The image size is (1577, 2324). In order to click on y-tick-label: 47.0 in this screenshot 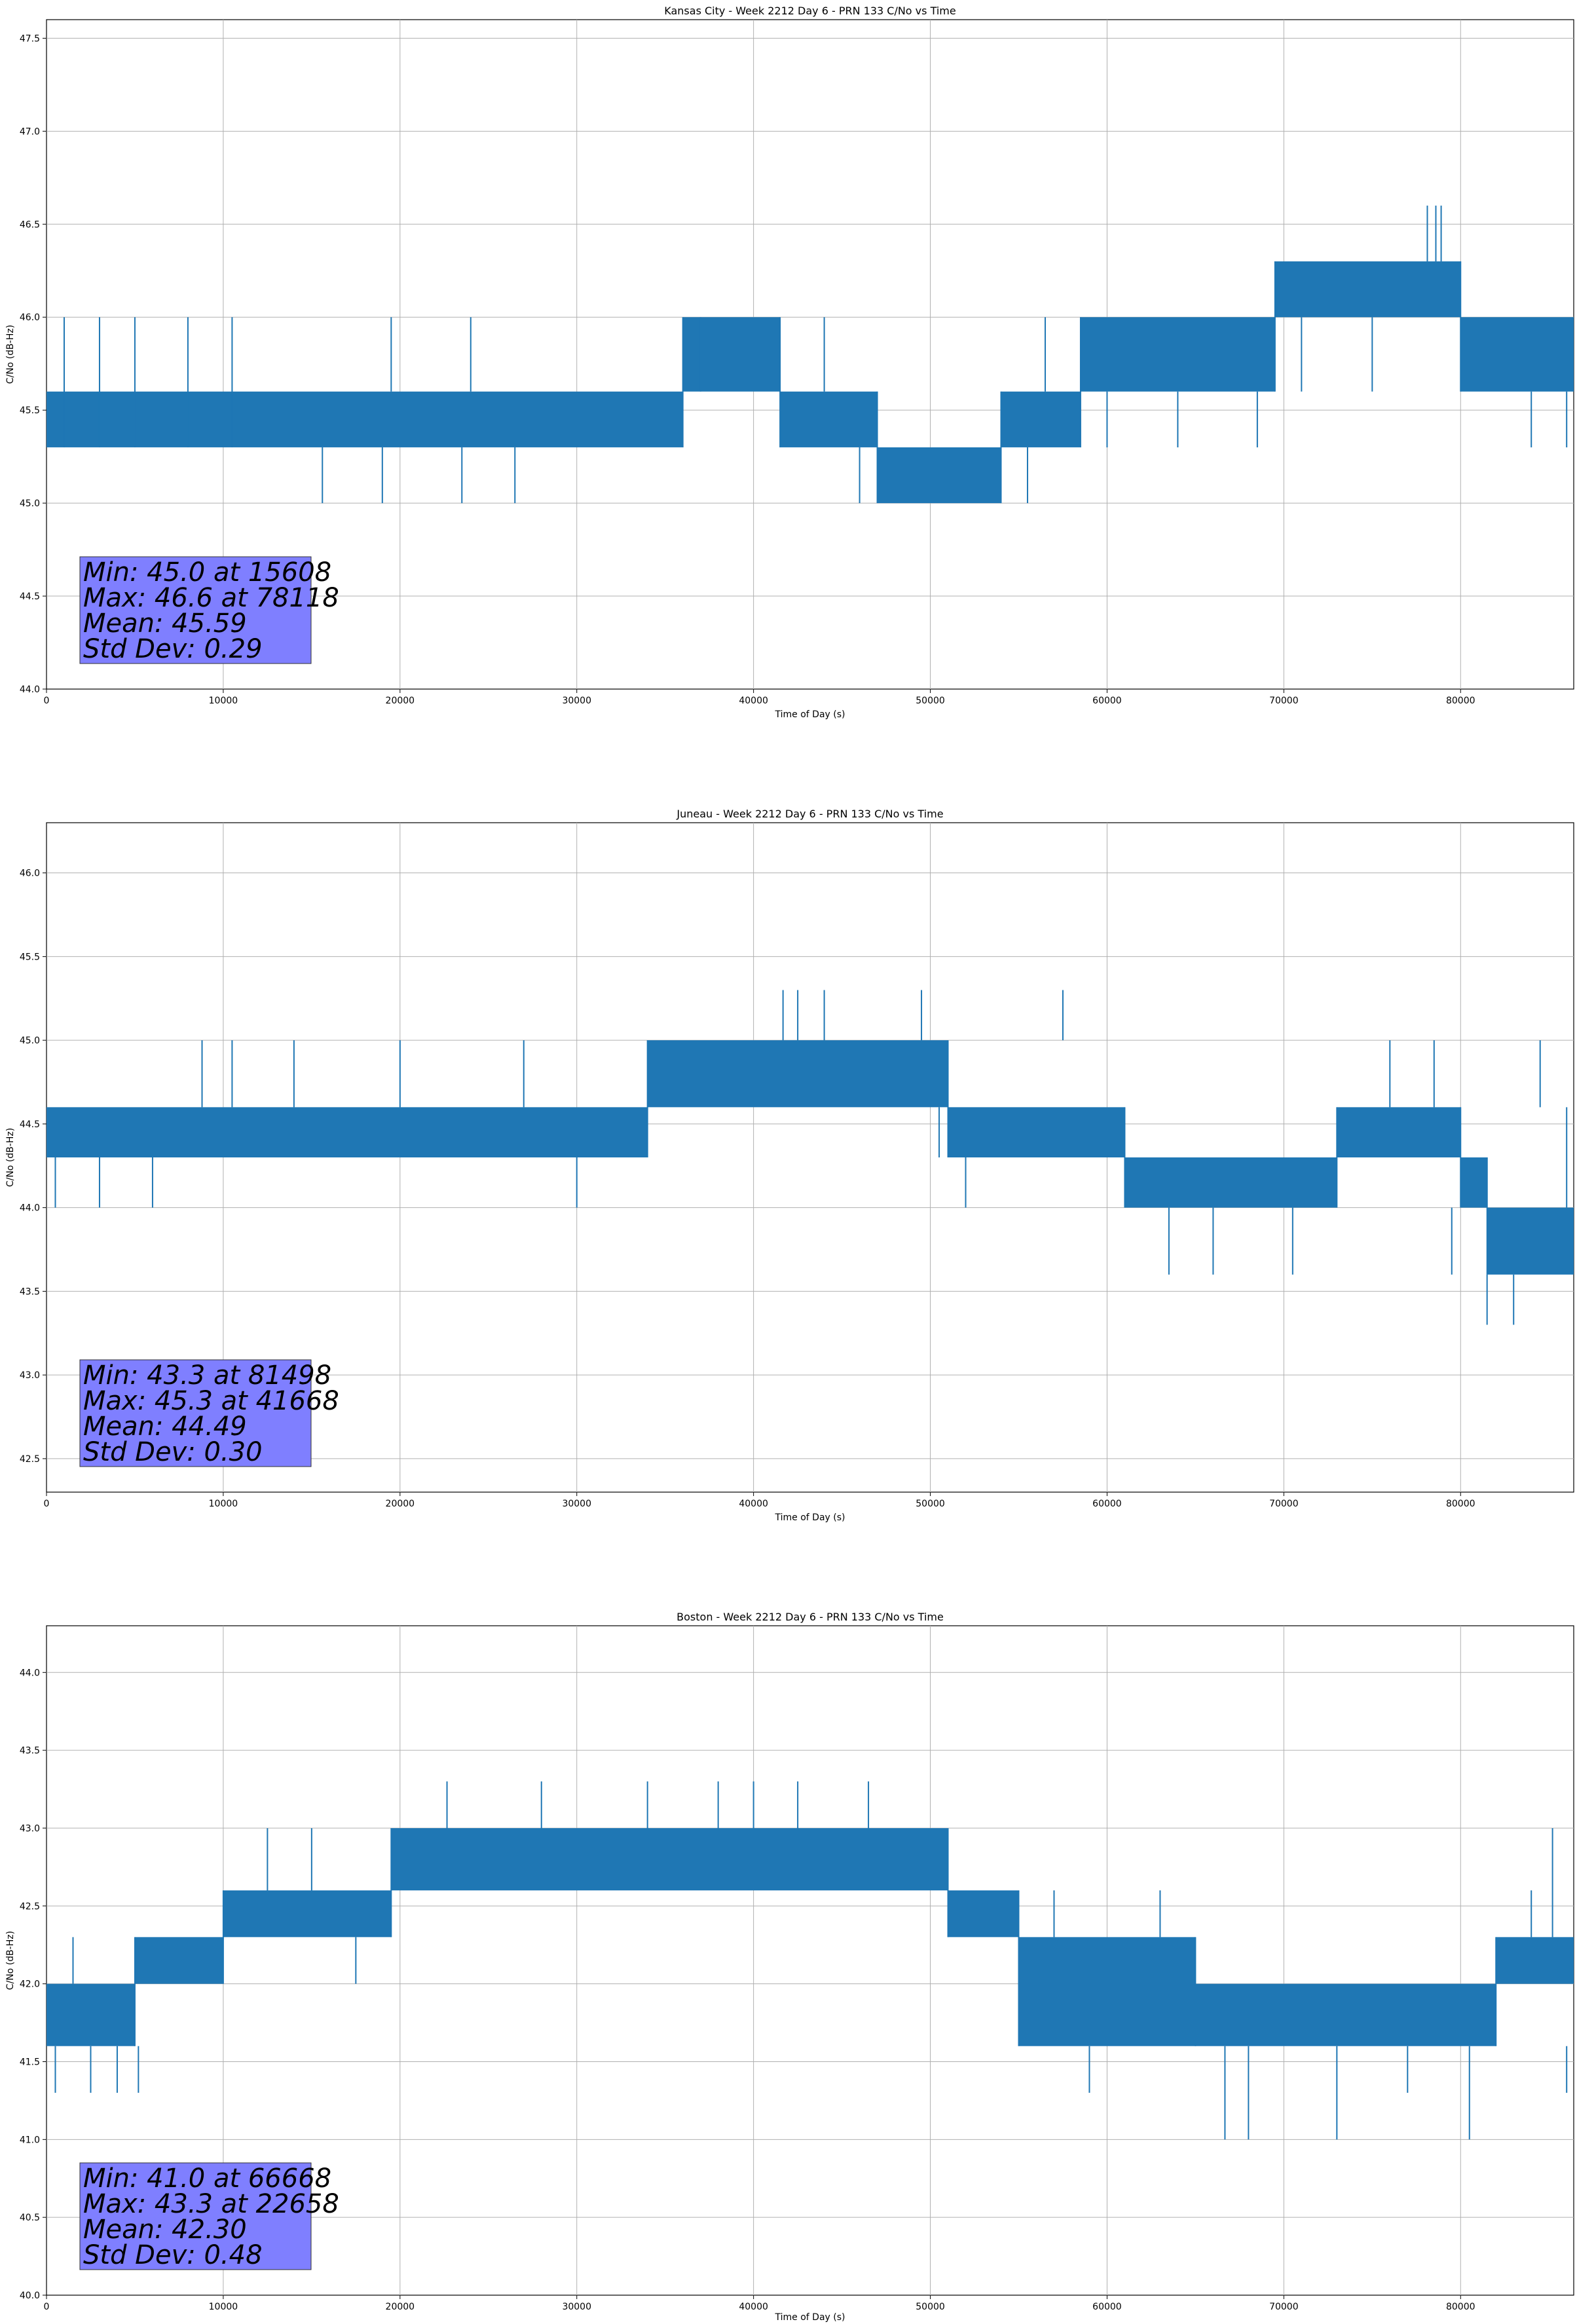, I will do `click(30, 131)`.